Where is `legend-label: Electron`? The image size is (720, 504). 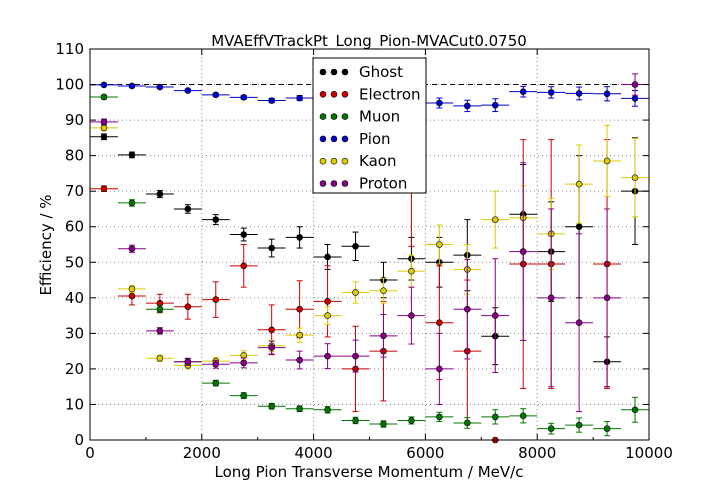 legend-label: Electron is located at coordinates (390, 94).